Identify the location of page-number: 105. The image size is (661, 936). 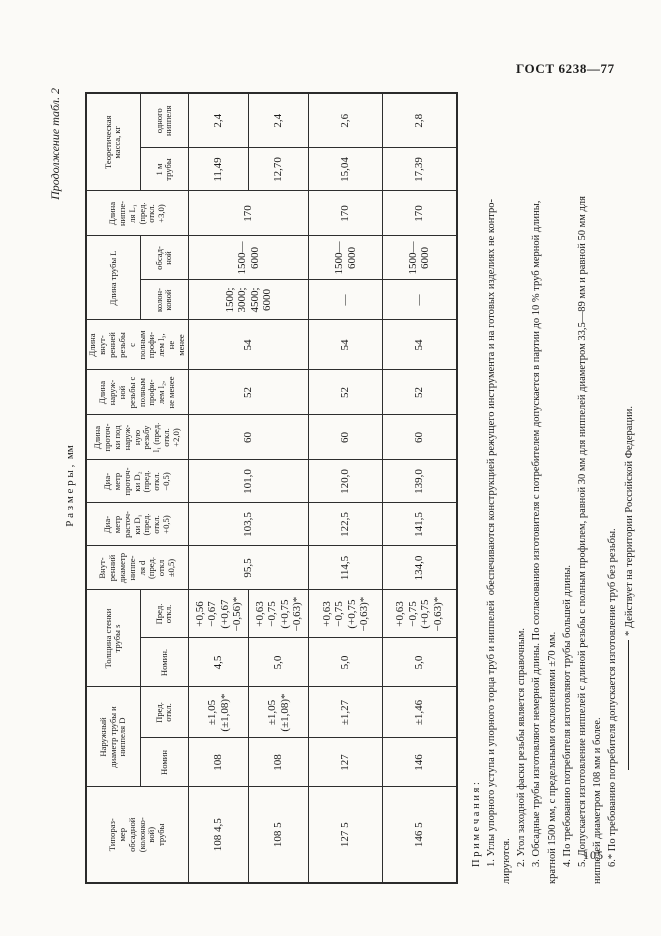
(593, 855).